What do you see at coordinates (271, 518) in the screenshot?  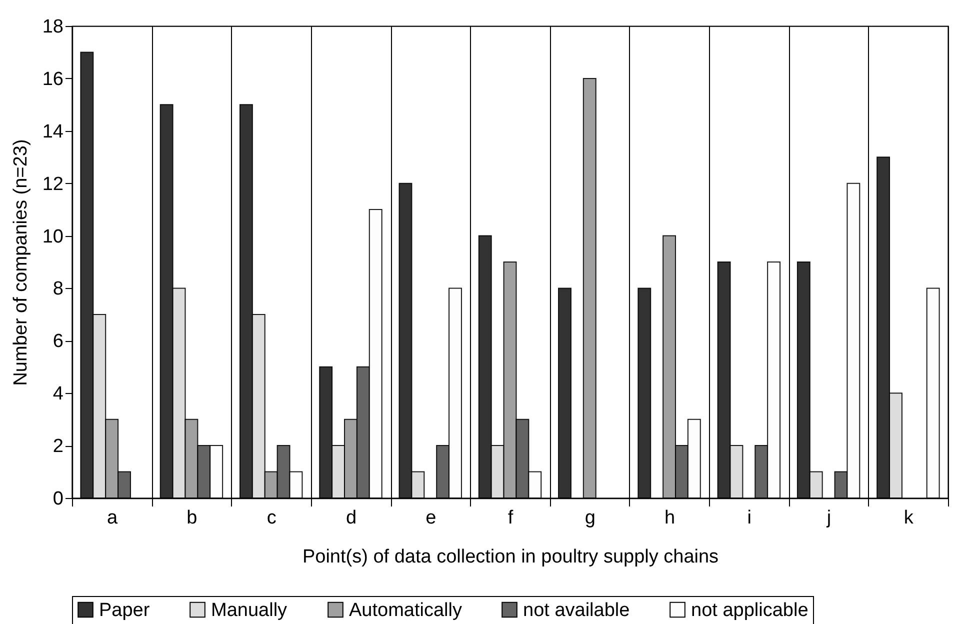 I see `x-tick-label: c` at bounding box center [271, 518].